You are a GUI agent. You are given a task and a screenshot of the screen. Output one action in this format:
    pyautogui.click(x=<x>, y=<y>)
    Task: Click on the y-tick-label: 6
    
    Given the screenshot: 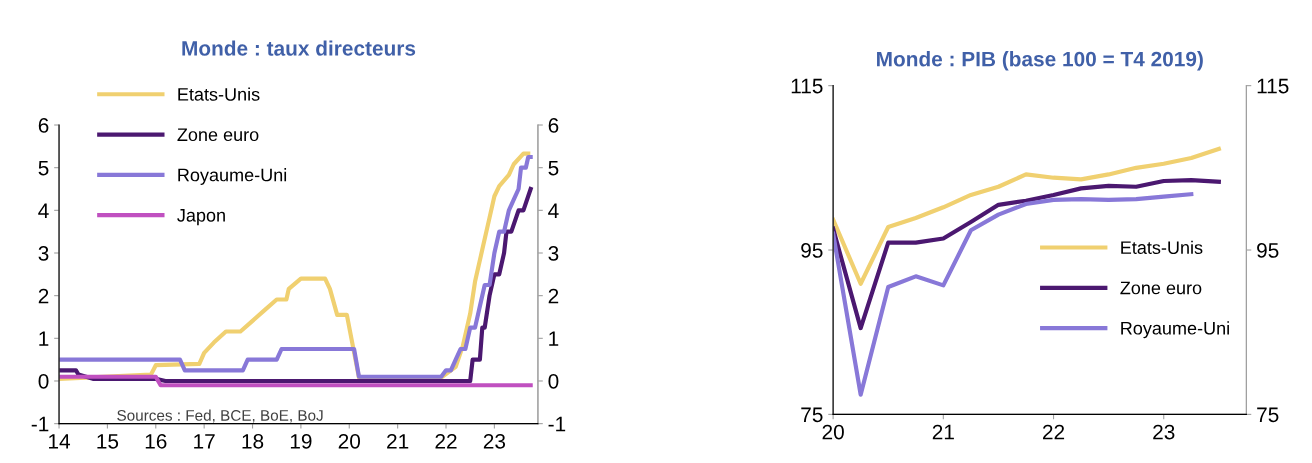 What is the action you would take?
    pyautogui.click(x=43, y=125)
    